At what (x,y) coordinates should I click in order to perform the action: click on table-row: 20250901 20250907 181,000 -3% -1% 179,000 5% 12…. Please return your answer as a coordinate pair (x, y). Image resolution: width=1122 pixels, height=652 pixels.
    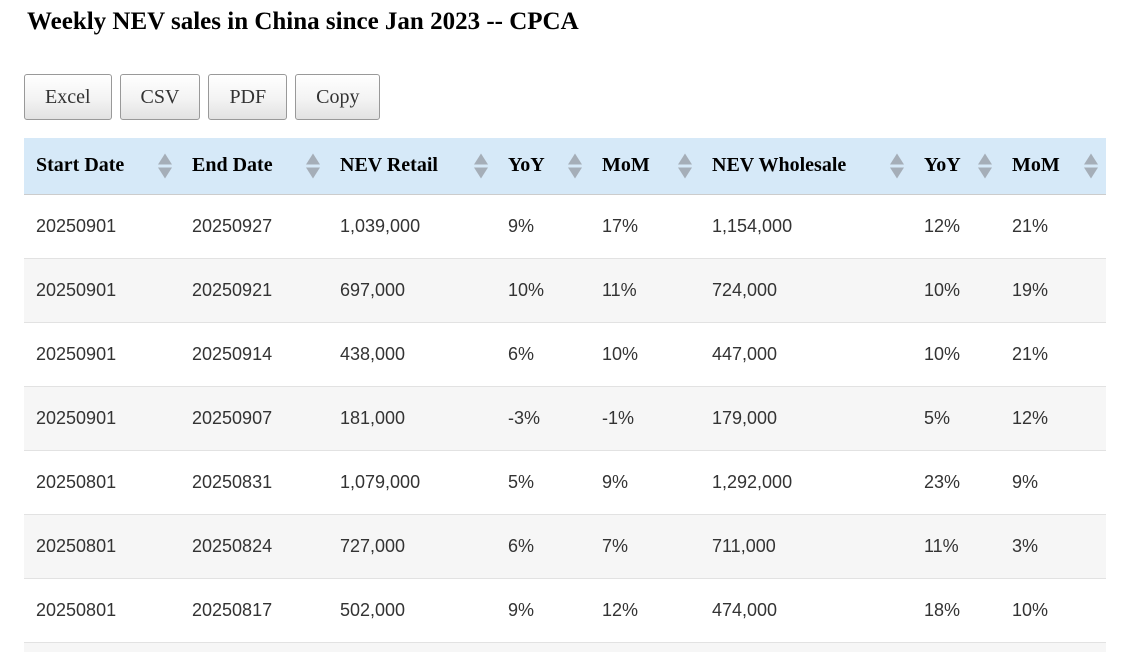
    Looking at the image, I should click on (565, 418).